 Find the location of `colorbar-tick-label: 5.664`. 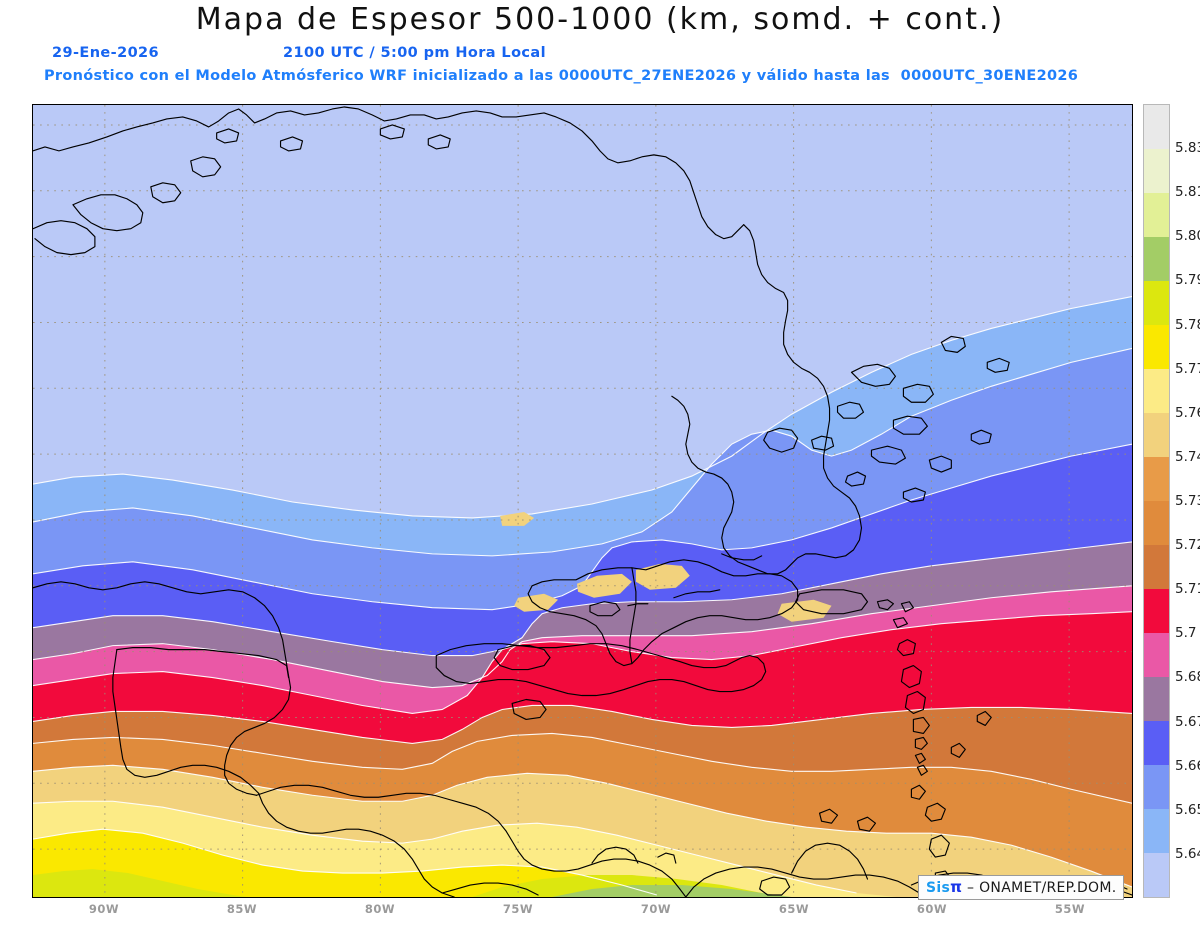

colorbar-tick-label: 5.664 is located at coordinates (1187, 765).